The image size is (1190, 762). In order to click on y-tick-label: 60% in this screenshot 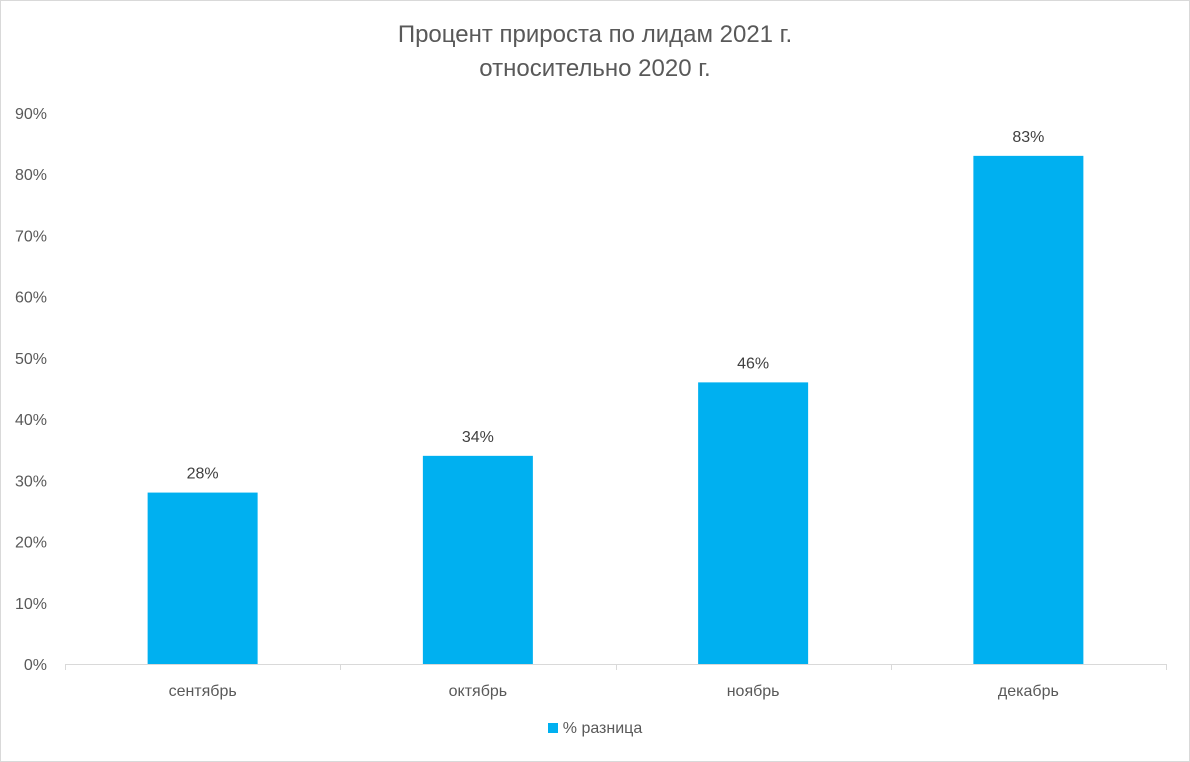, I will do `click(31, 298)`.